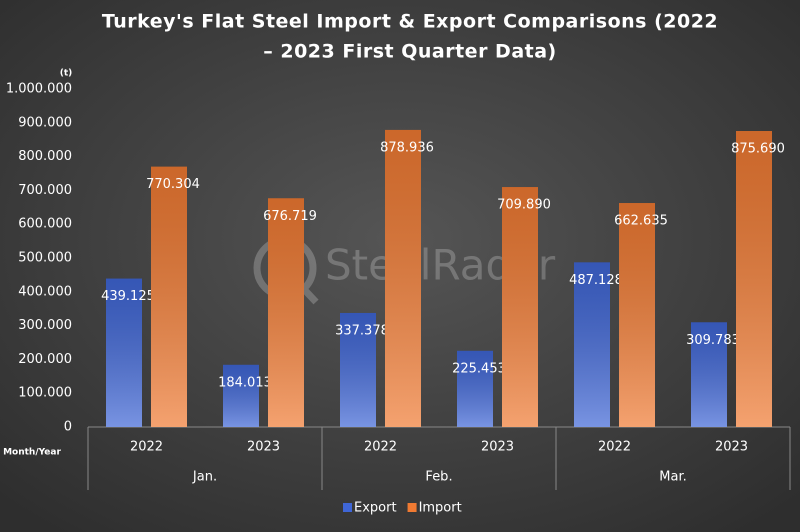 The image size is (800, 532). What do you see at coordinates (204, 477) in the screenshot?
I see `group-label: Jan.` at bounding box center [204, 477].